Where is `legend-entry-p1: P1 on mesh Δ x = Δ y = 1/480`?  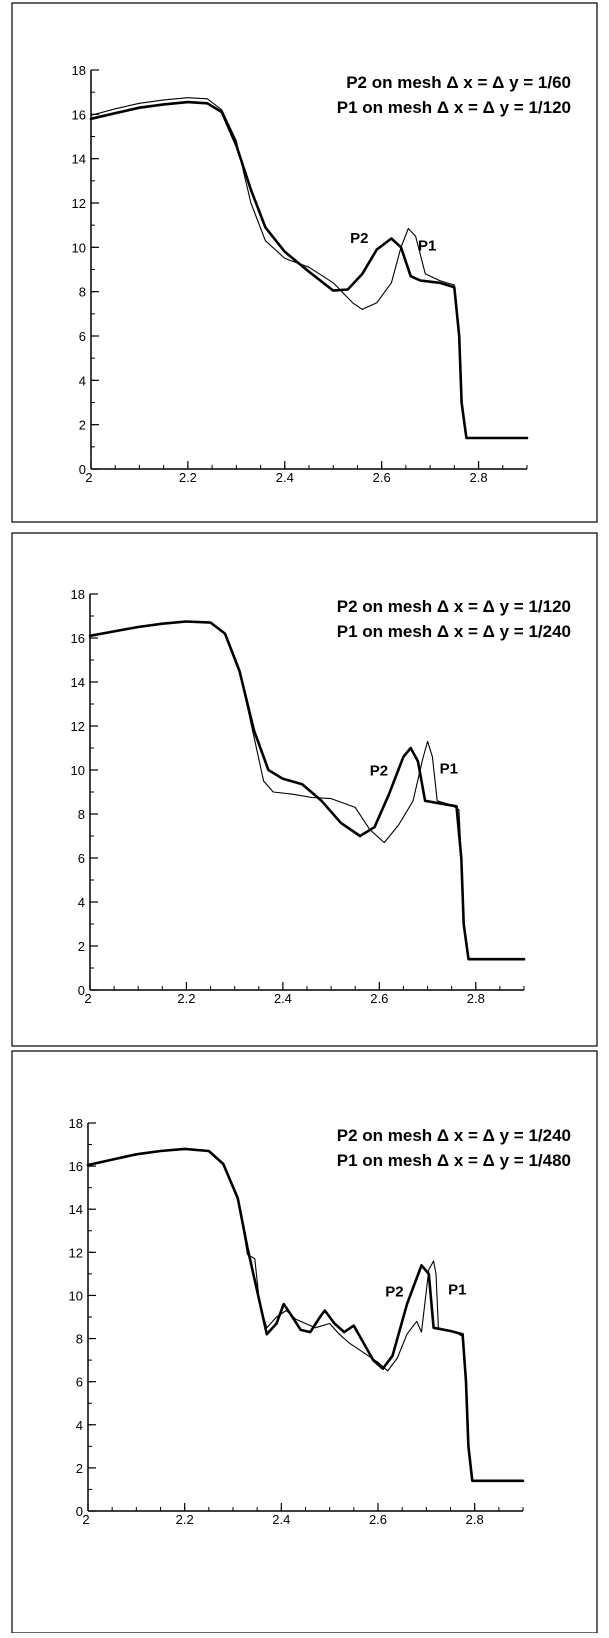 legend-entry-p1: P1 on mesh Δ x = Δ y = 1/480 is located at coordinates (454, 1160).